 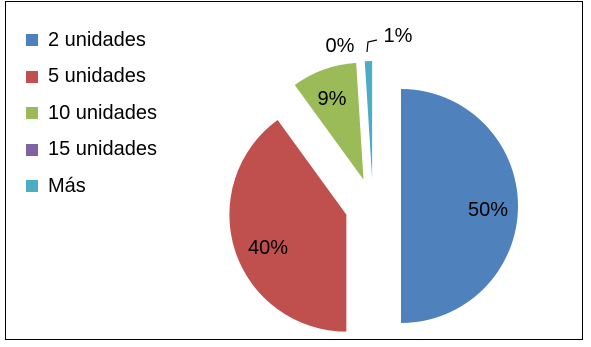 What do you see at coordinates (102, 112) in the screenshot?
I see `legend-label: 10 unidades` at bounding box center [102, 112].